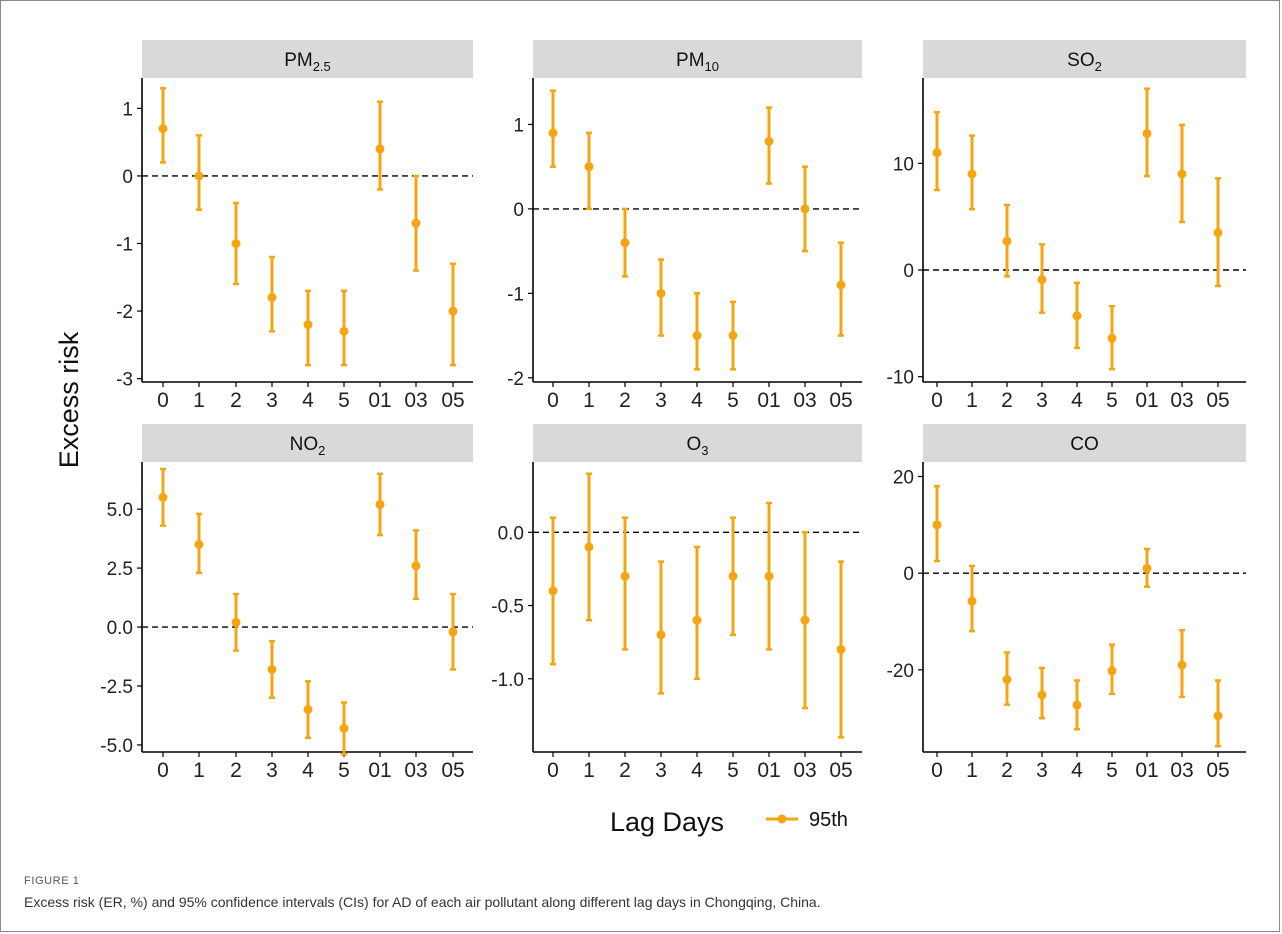 The image size is (1282, 934). What do you see at coordinates (507, 680) in the screenshot?
I see `y-tick-label: -1.0` at bounding box center [507, 680].